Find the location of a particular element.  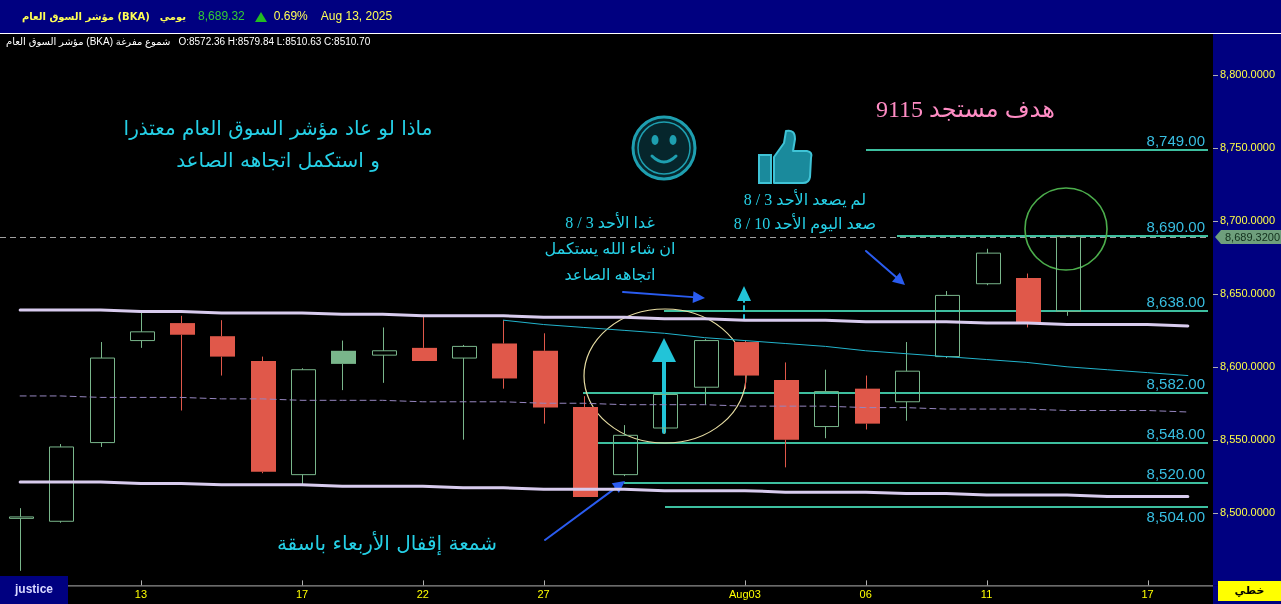

annotation: justice is located at coordinates (34, 590).